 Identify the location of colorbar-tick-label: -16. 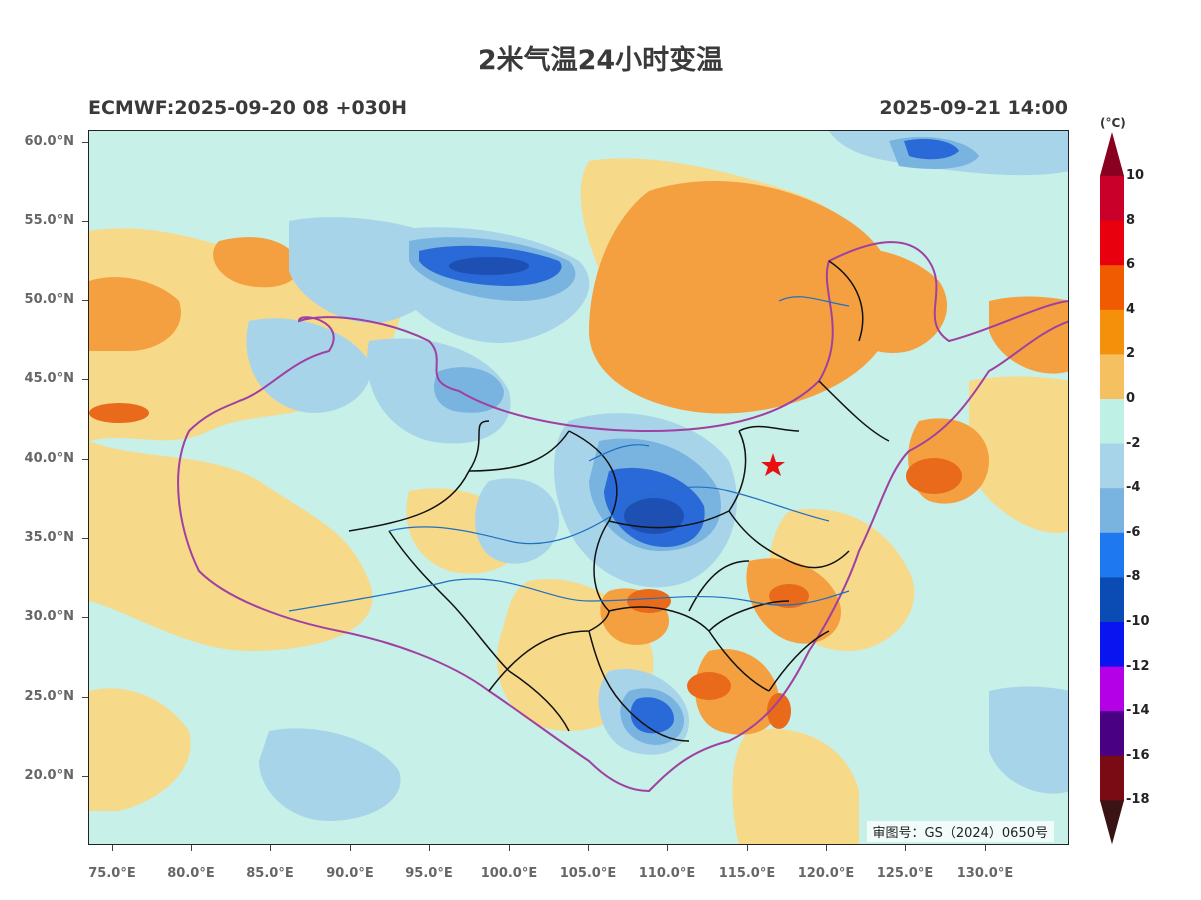
(1138, 755).